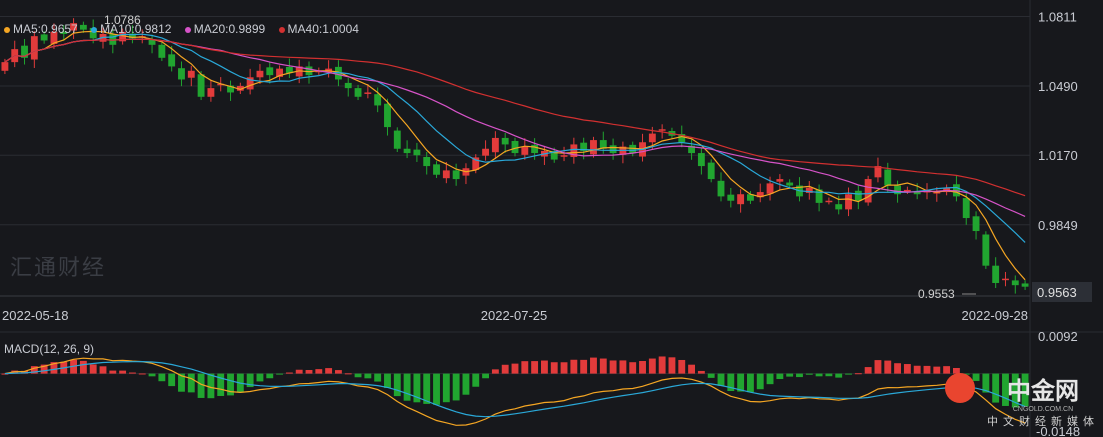 This screenshot has width=1103, height=437. Describe the element at coordinates (960, 388) in the screenshot. I see `logo-mark-icon` at that location.